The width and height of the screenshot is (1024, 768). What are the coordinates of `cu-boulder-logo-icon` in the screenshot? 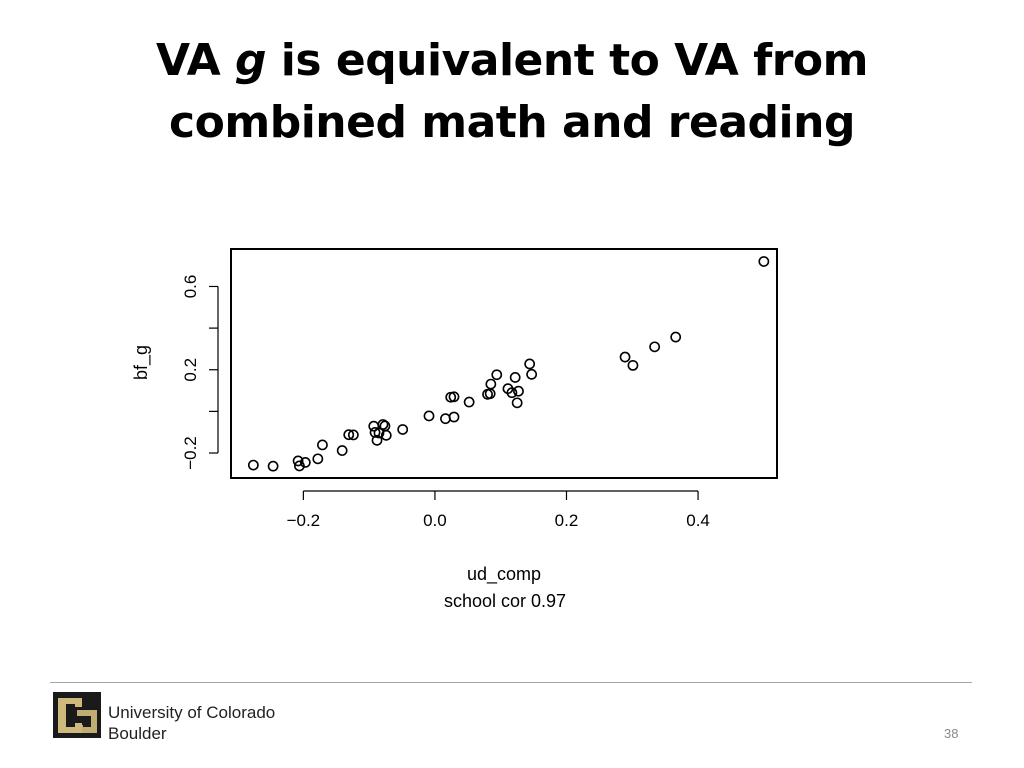 It's located at (77, 715).